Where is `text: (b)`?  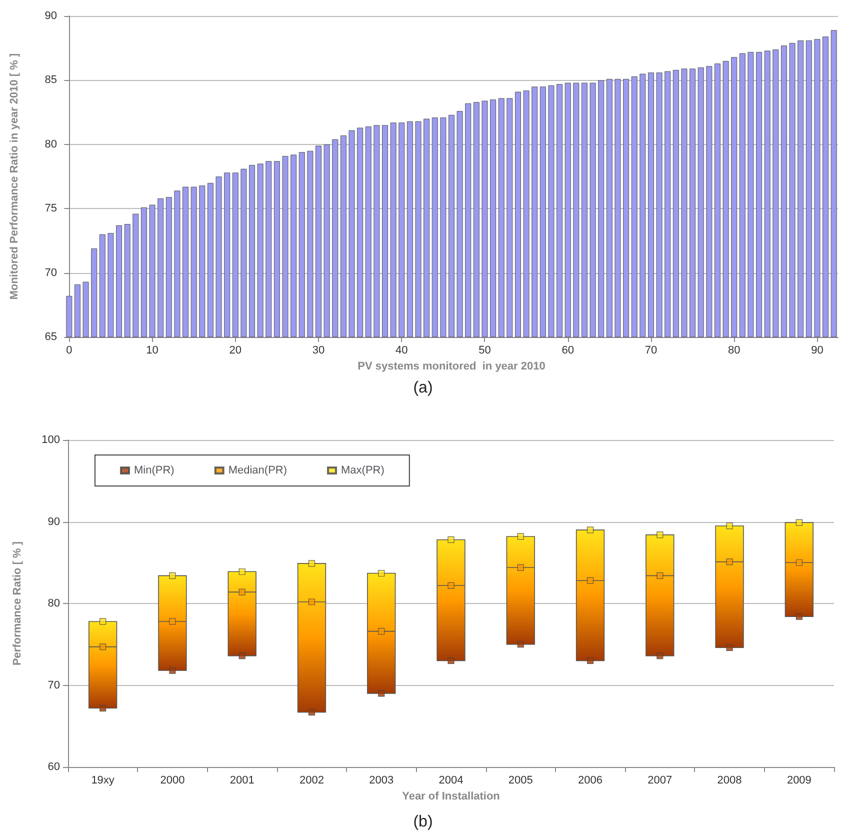
text: (b) is located at coordinates (423, 822).